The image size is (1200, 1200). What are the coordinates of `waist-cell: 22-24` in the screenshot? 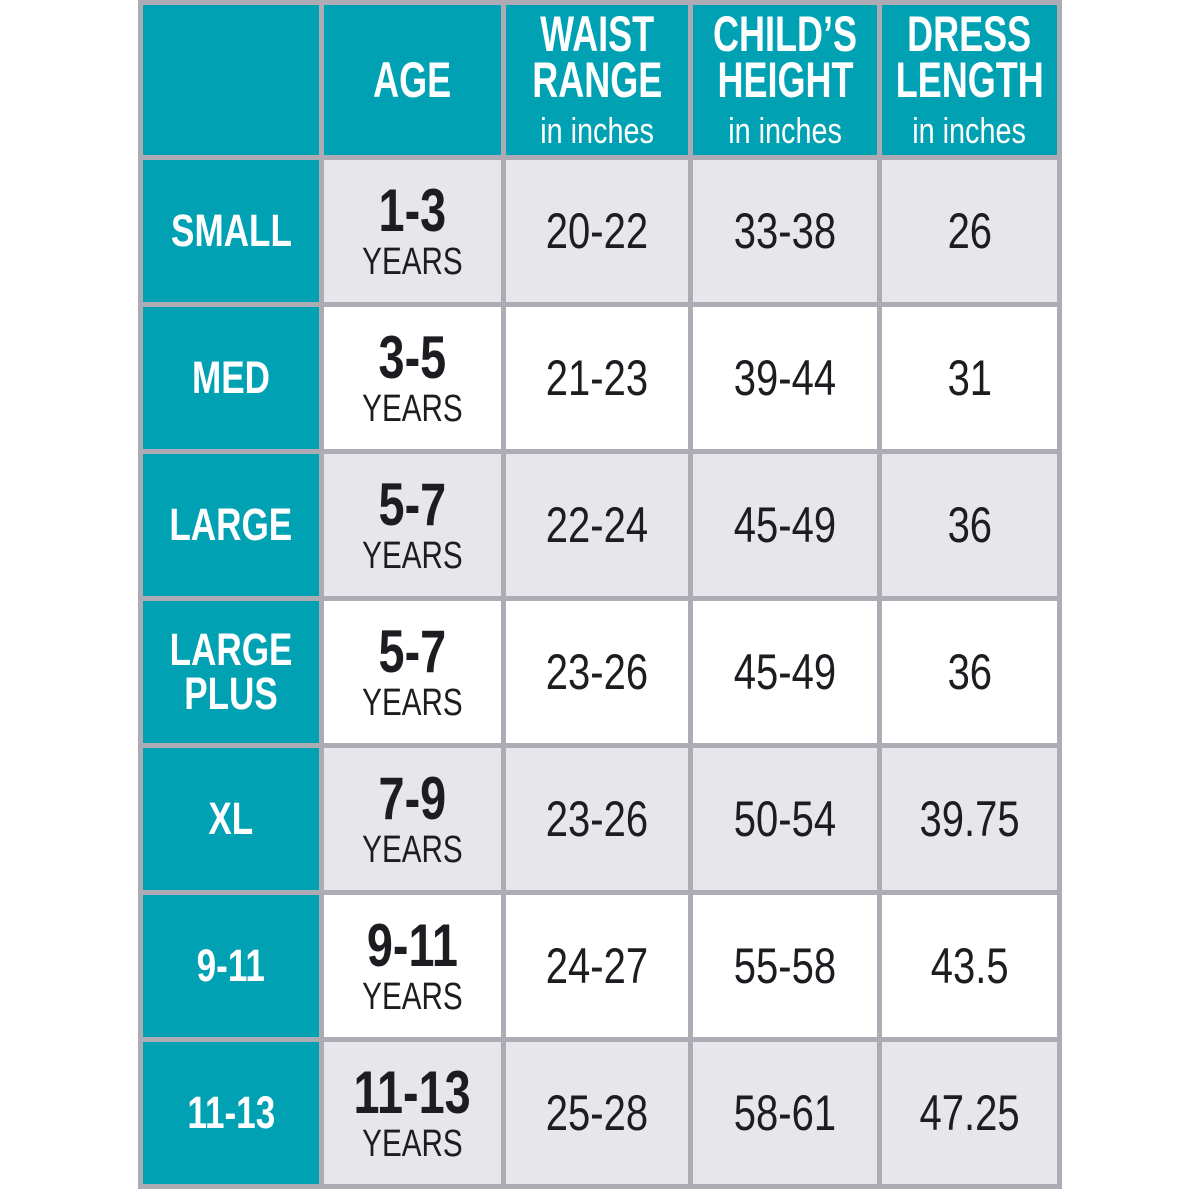 It's located at (597, 525).